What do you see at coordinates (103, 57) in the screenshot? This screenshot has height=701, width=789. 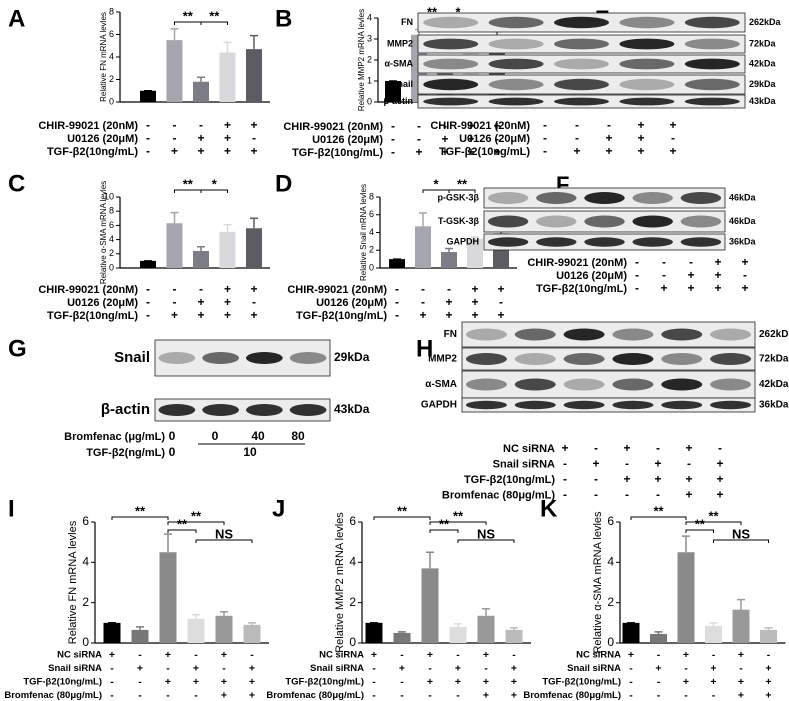 I see `y-axis-title: Relative FN mRNA levles` at bounding box center [103, 57].